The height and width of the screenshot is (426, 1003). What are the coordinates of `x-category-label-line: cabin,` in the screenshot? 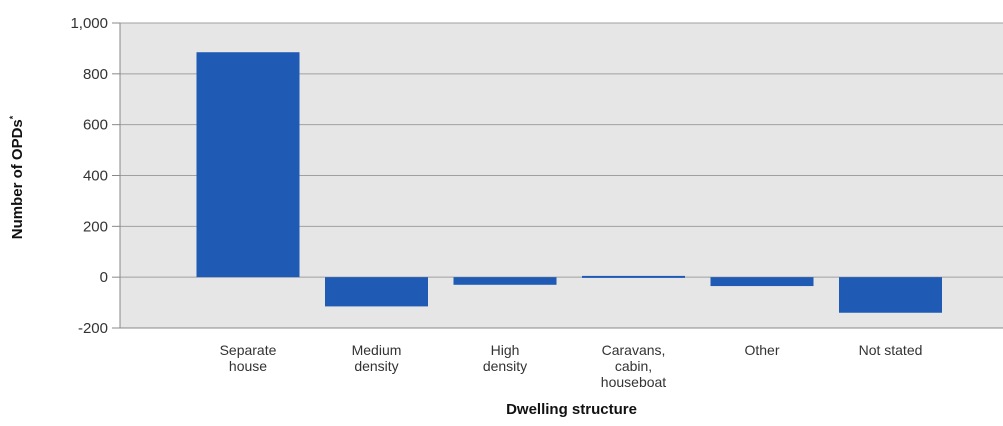 It's located at (633, 366).